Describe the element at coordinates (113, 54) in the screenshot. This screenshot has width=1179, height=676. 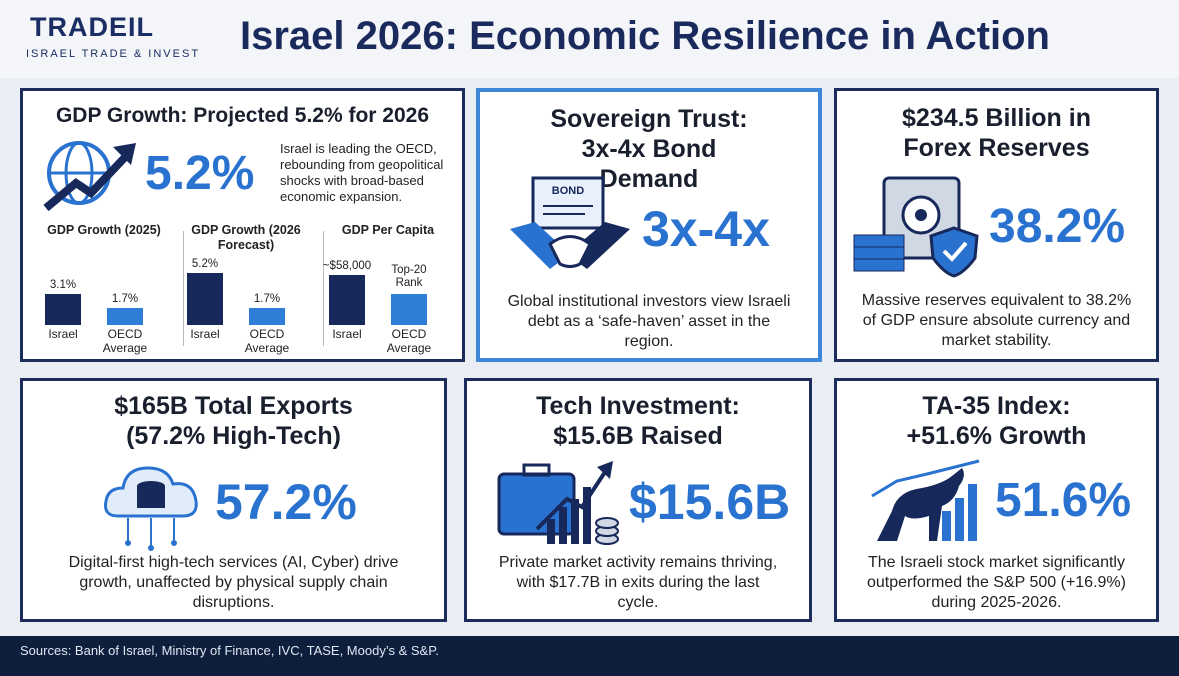
I see `logo-tagline: ISRAEL TRADE & INVEST` at that location.